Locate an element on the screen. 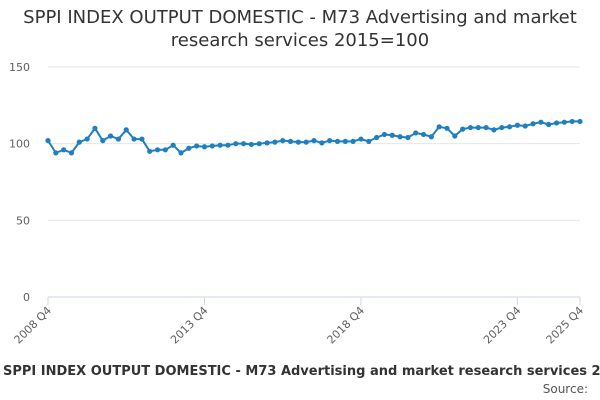 The height and width of the screenshot is (400, 600). y-tick-label: 150 is located at coordinates (19, 67).